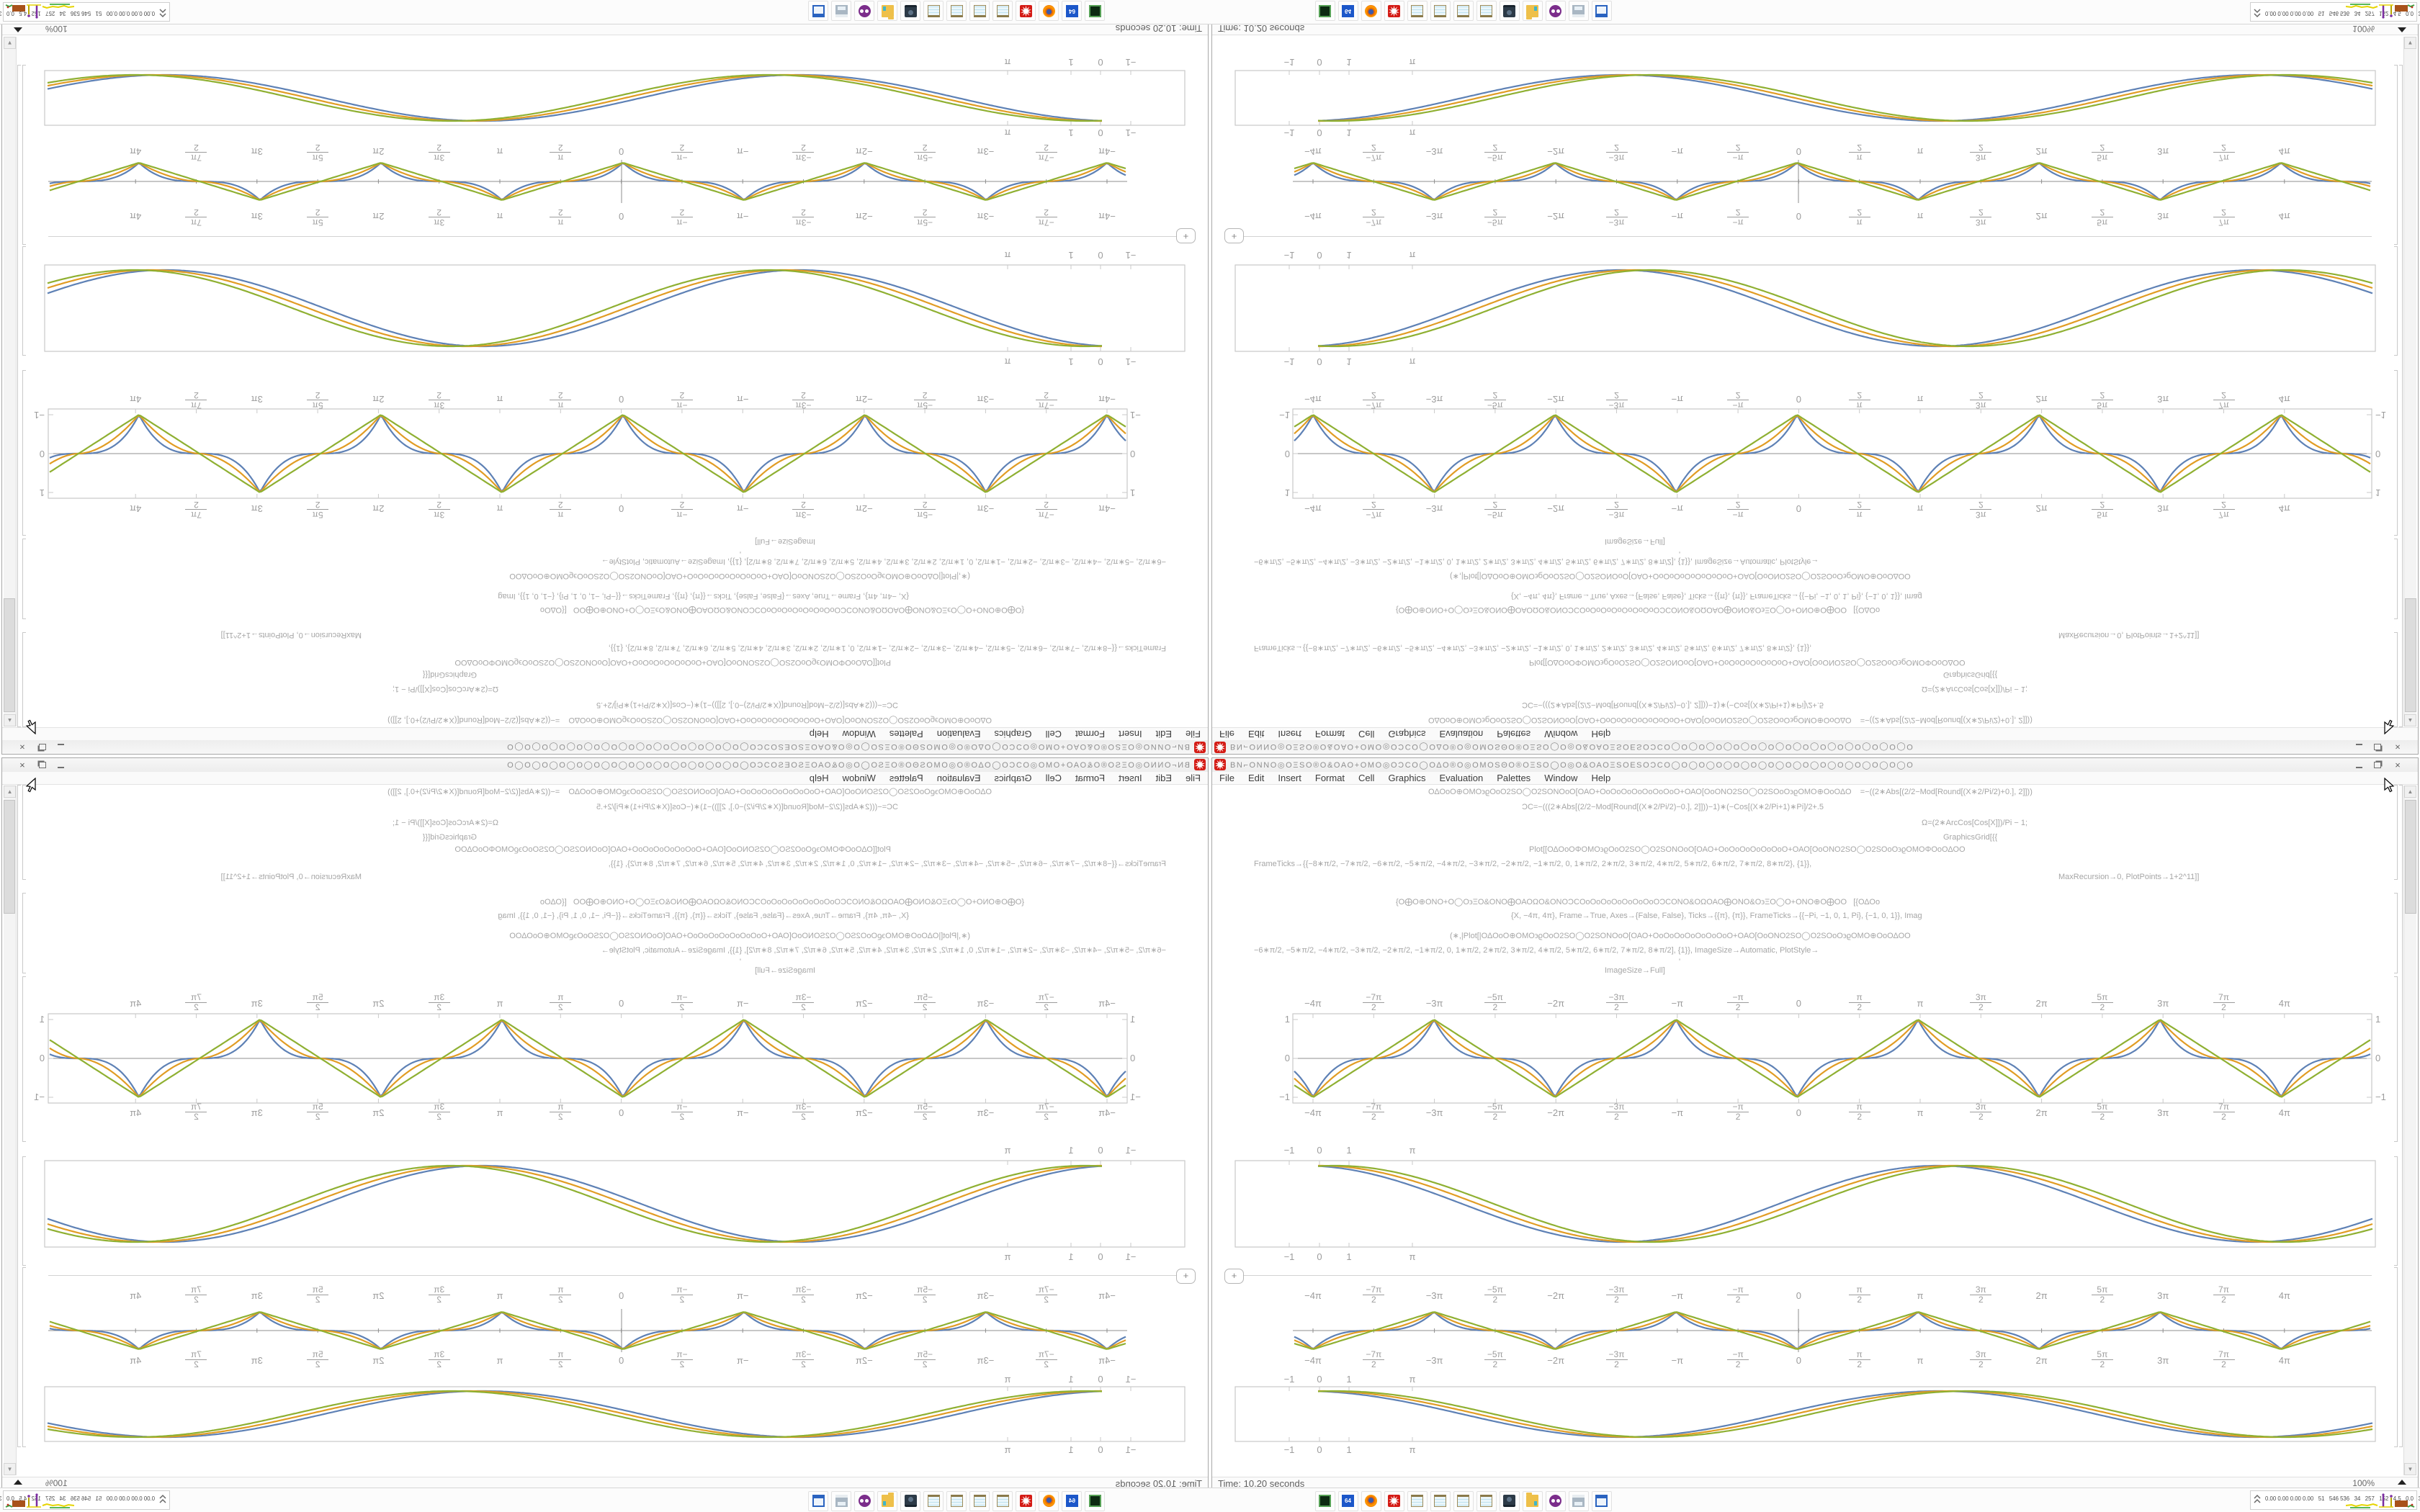 Image resolution: width=2420 pixels, height=1512 pixels. Describe the element at coordinates (1407, 778) in the screenshot. I see `menu-item-graphics: Graphics` at that location.